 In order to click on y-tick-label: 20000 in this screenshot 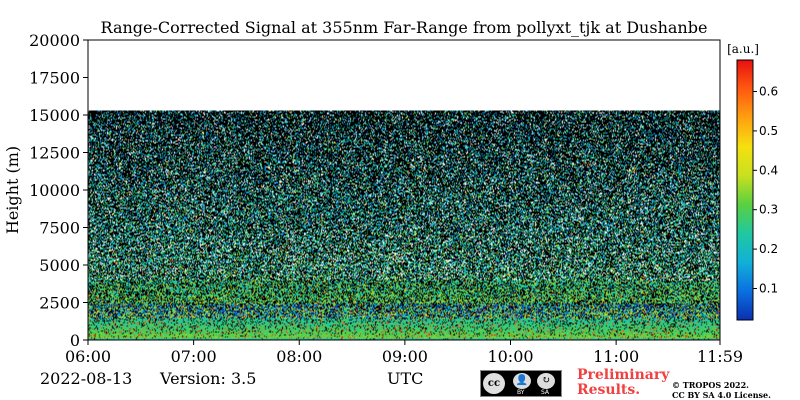, I will do `click(54, 40)`.